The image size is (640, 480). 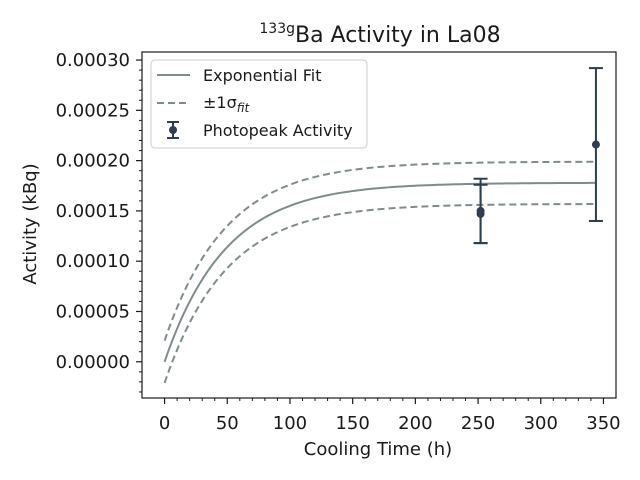 What do you see at coordinates (164, 423) in the screenshot?
I see `x-tick-label-0: 0` at bounding box center [164, 423].